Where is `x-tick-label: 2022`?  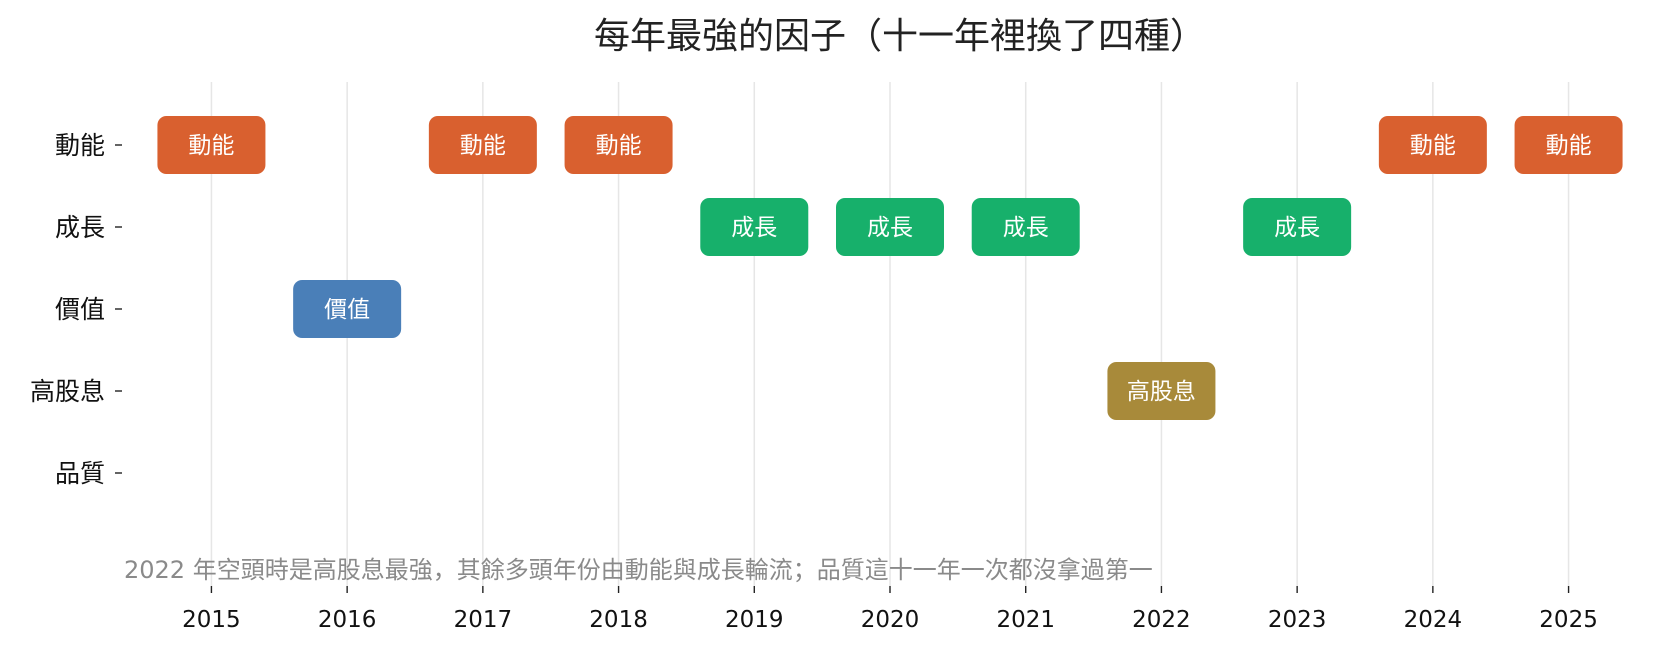 x-tick-label: 2022 is located at coordinates (1161, 620).